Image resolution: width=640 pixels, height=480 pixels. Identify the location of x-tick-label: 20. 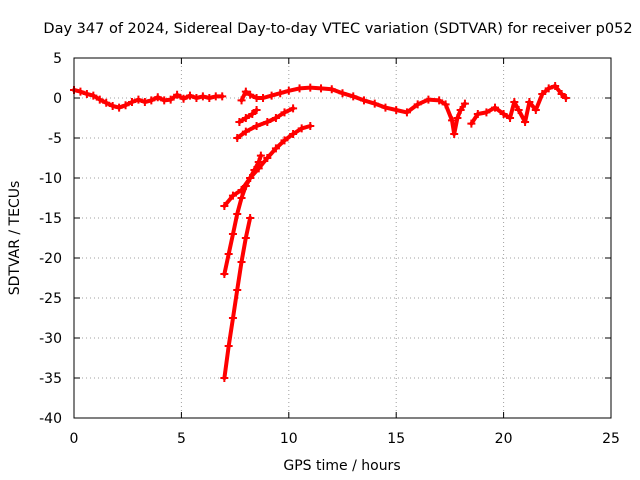
(504, 439).